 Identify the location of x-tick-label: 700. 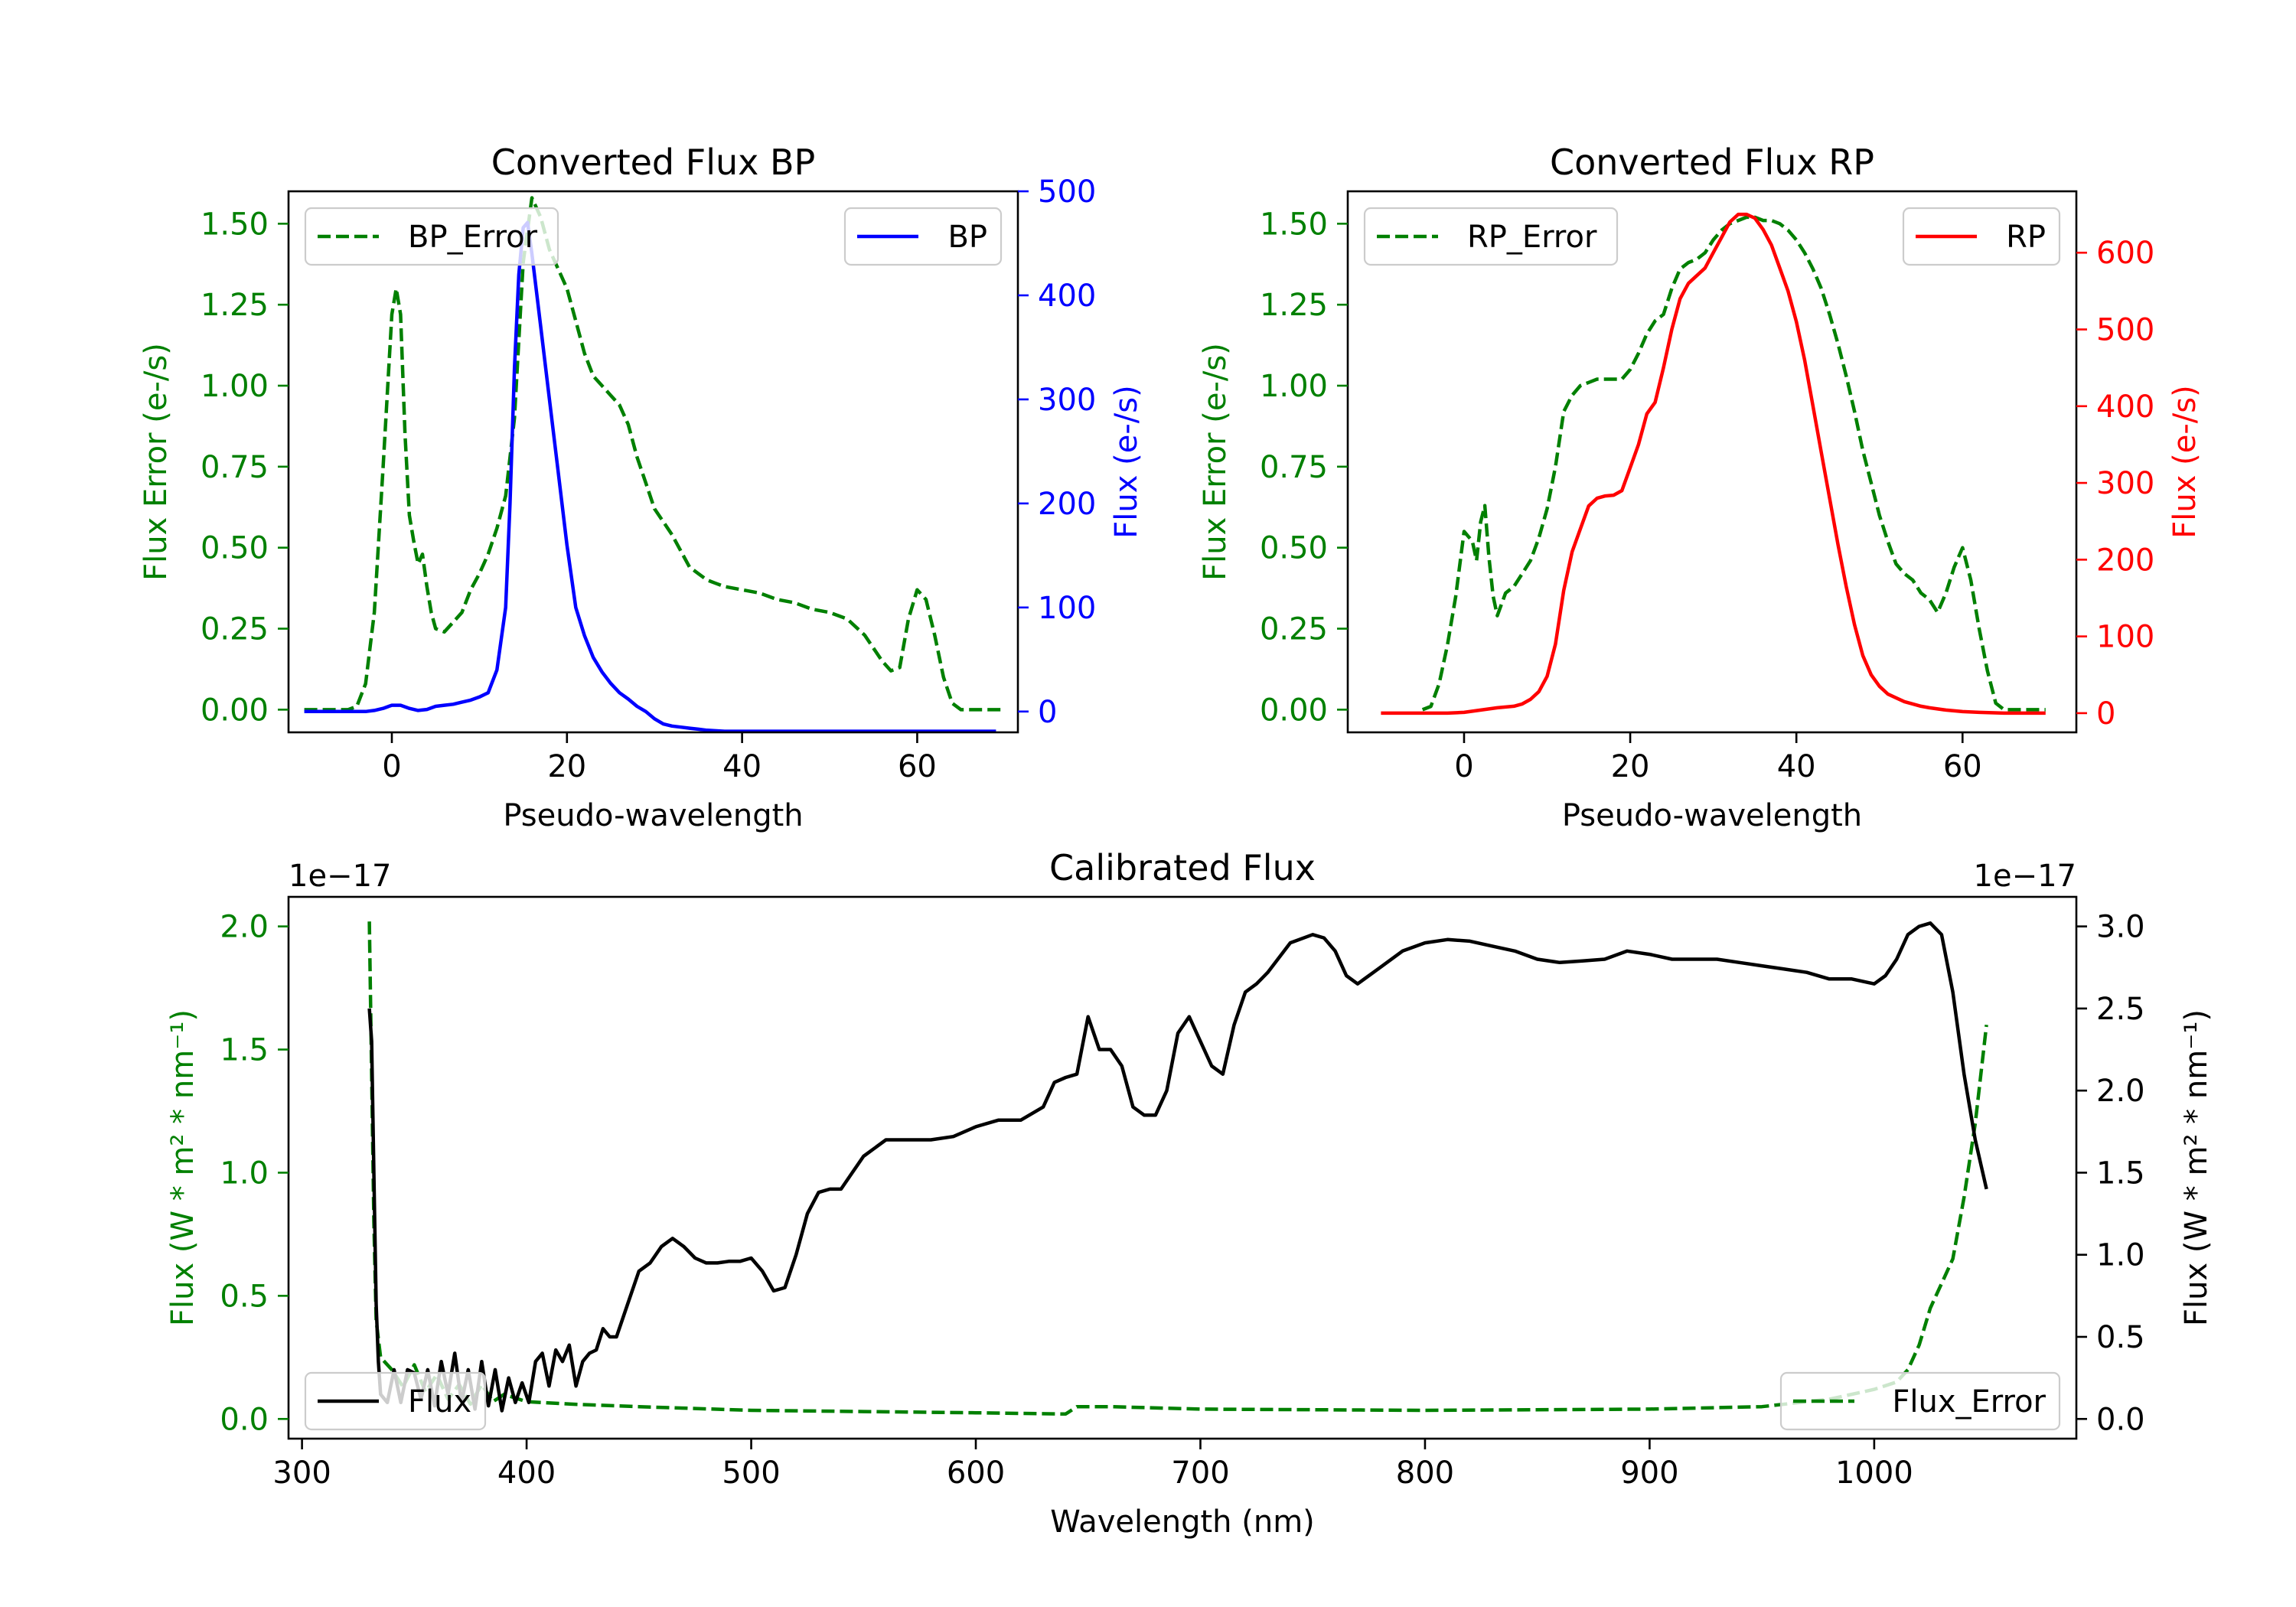
(1200, 1473).